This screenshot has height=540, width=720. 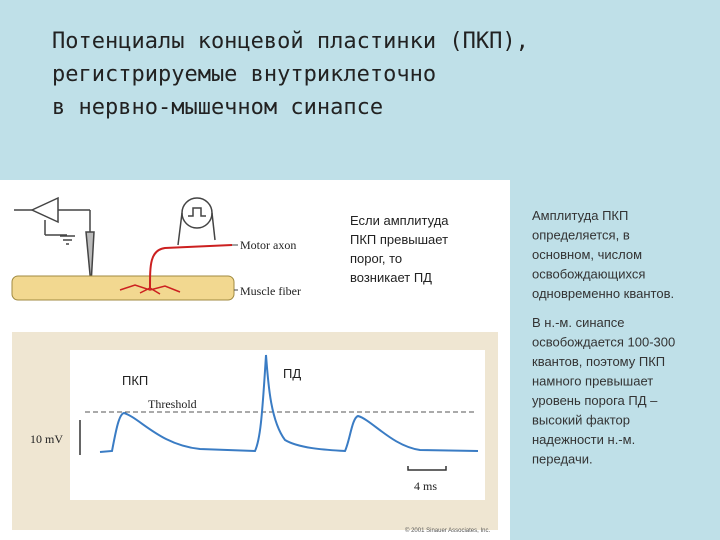 I want to click on muscle-fiber, so click(x=123, y=288).